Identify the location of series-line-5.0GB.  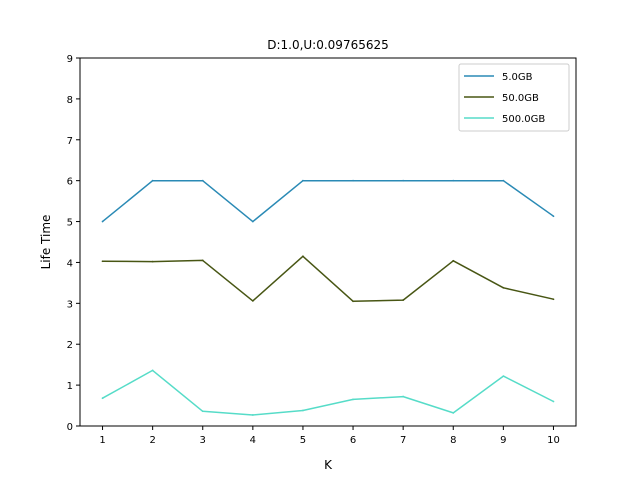
(328, 201).